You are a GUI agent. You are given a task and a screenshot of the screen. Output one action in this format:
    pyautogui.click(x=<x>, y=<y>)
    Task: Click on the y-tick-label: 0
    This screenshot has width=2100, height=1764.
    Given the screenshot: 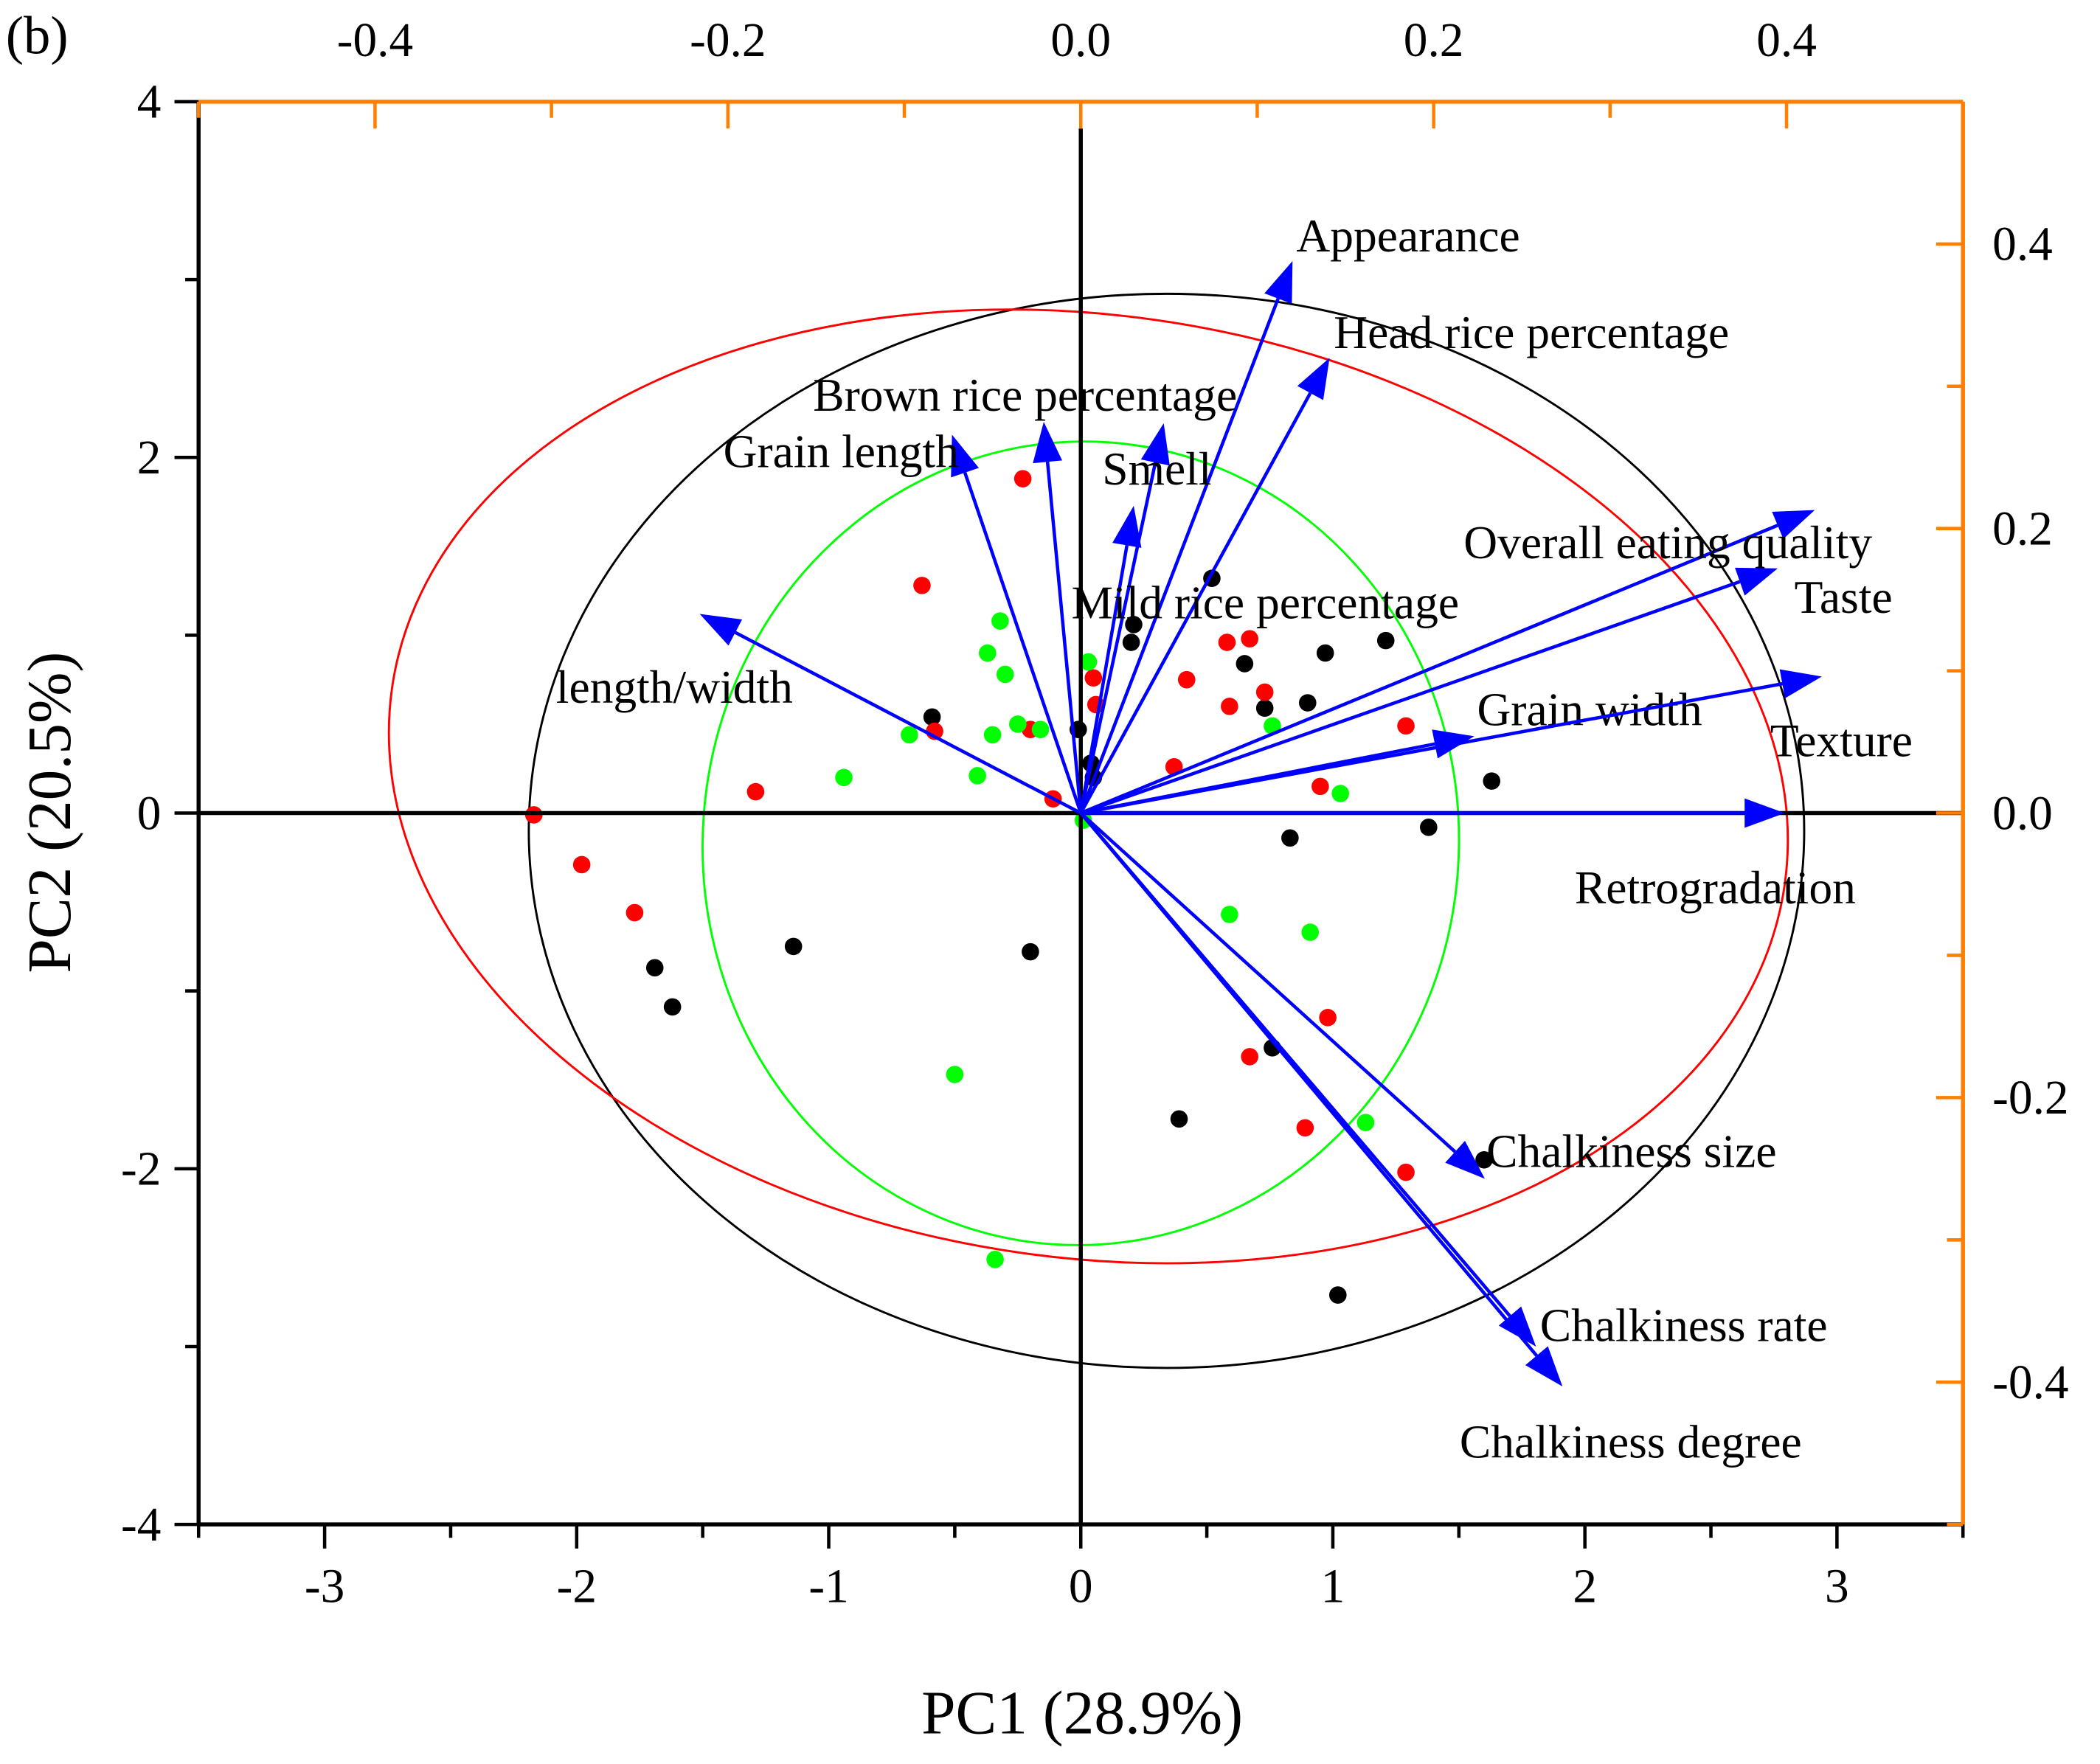 What is the action you would take?
    pyautogui.click(x=149, y=813)
    